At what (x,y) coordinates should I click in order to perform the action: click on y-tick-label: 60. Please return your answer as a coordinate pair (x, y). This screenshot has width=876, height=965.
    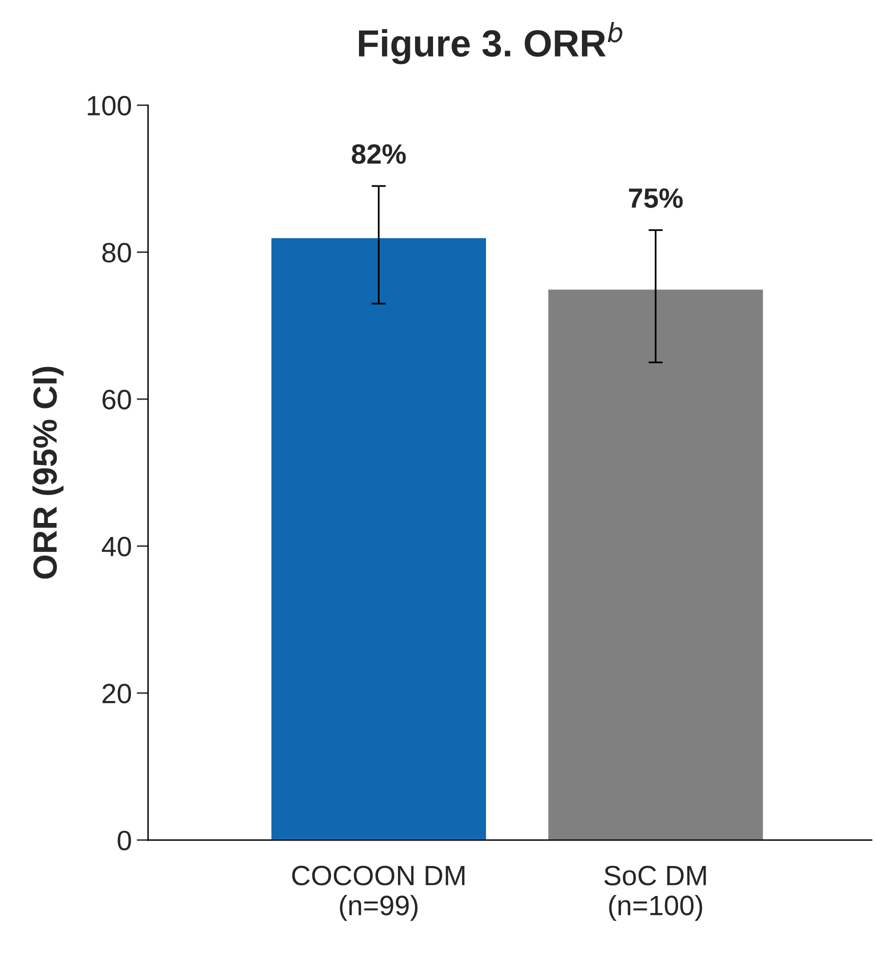
    Looking at the image, I should click on (116, 400).